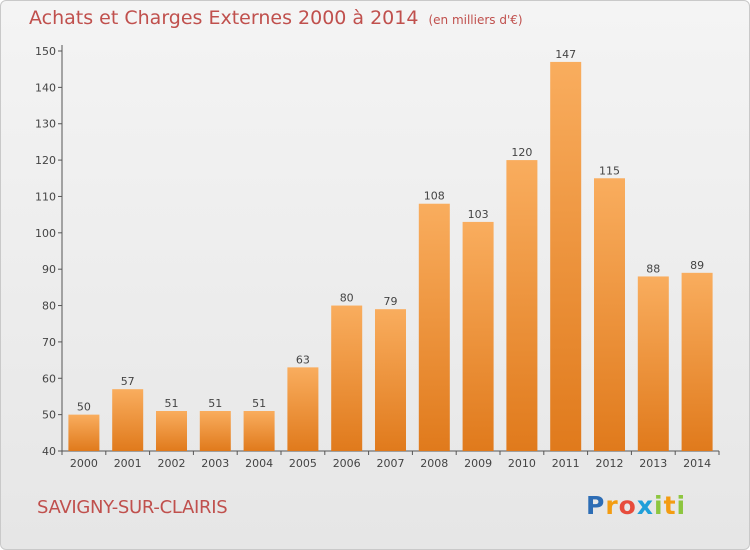 The width and height of the screenshot is (750, 550). Describe the element at coordinates (522, 463) in the screenshot. I see `x-tick-label: 2010` at that location.